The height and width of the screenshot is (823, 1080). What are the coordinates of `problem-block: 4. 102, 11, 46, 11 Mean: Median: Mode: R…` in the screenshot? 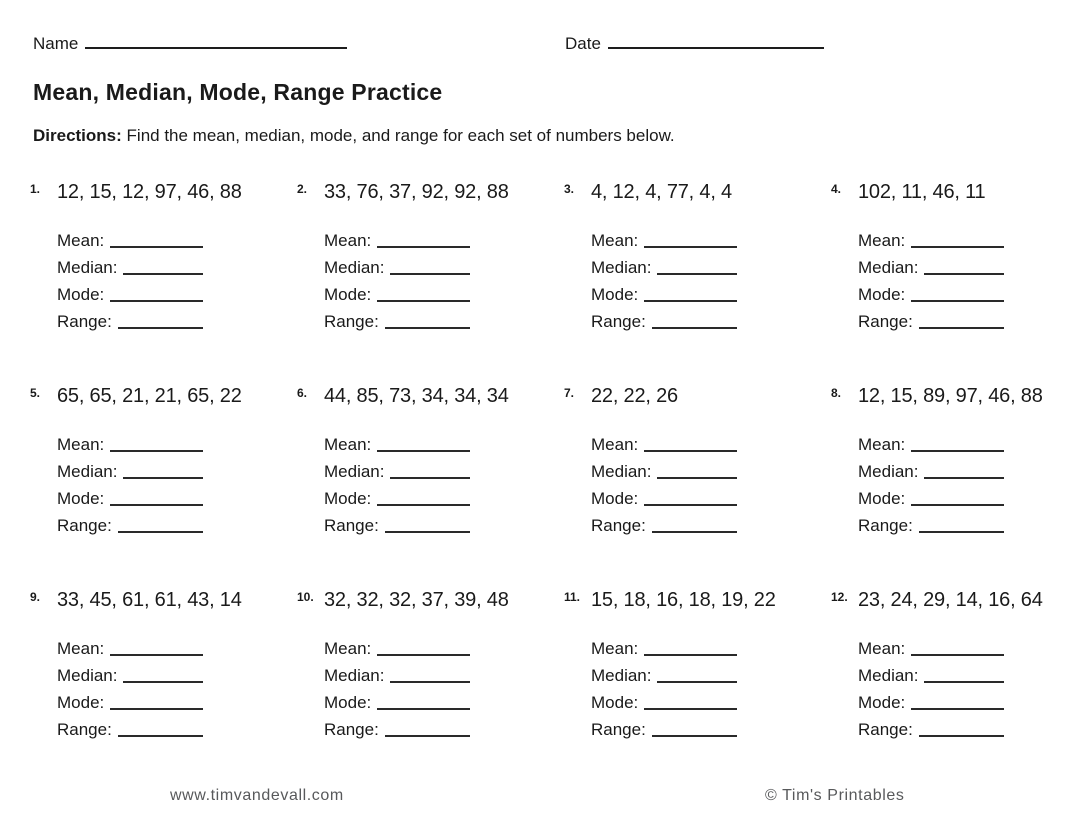 It's located at (955, 256).